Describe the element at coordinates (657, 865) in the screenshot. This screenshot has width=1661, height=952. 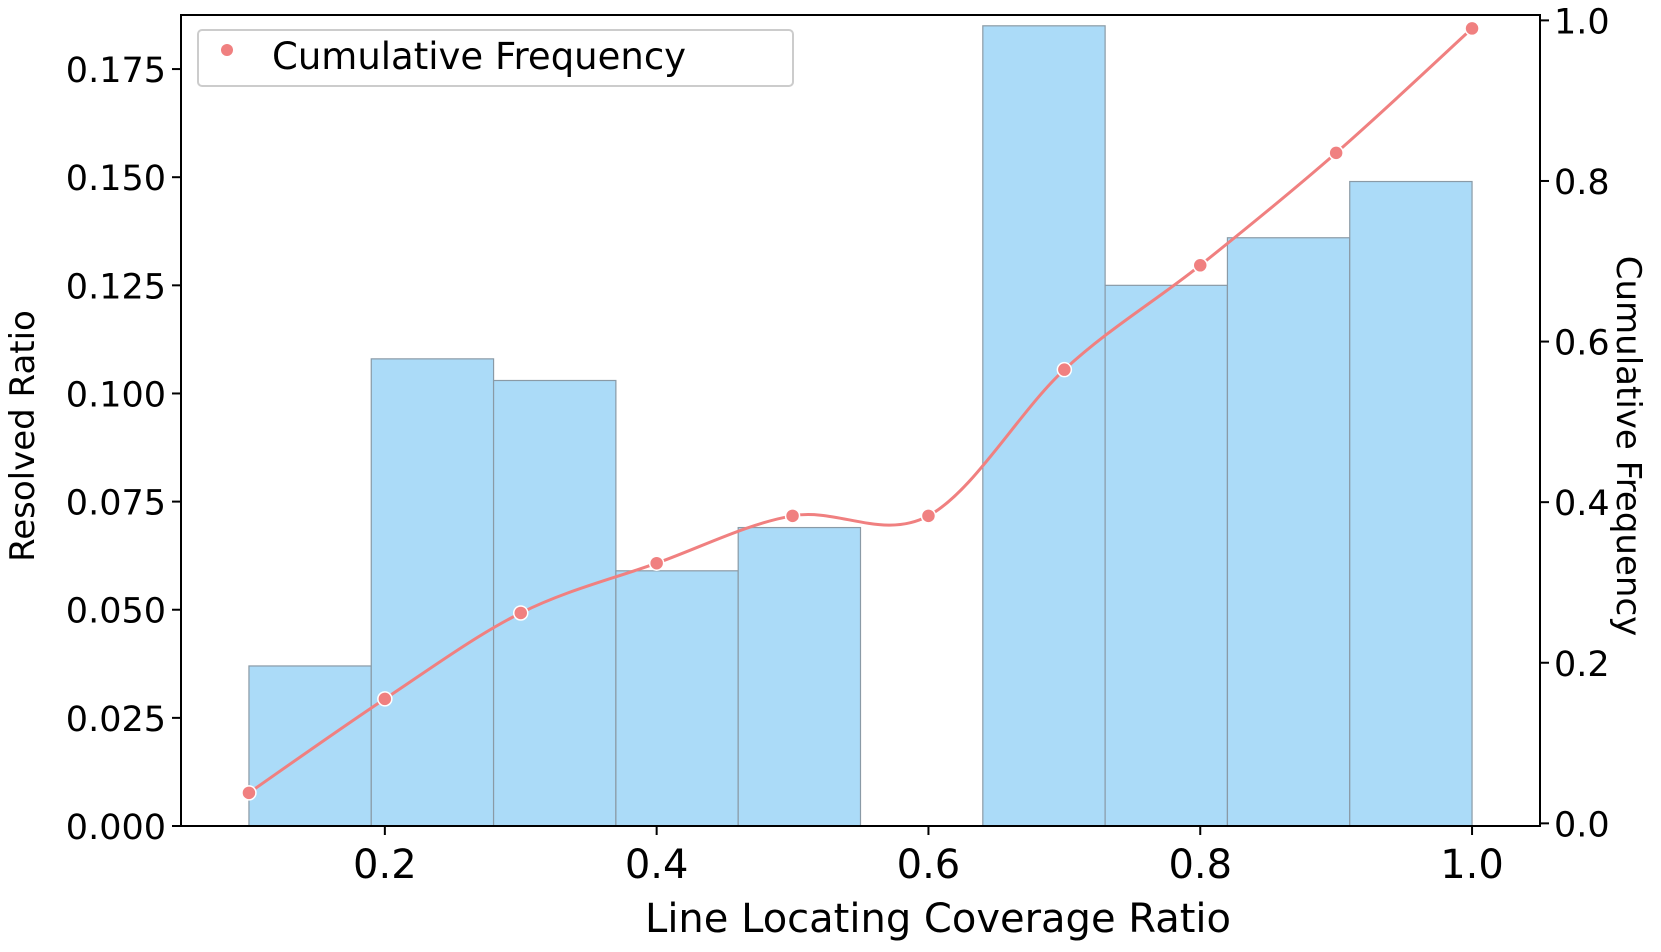
I see `x-tick-label: 0.4` at that location.